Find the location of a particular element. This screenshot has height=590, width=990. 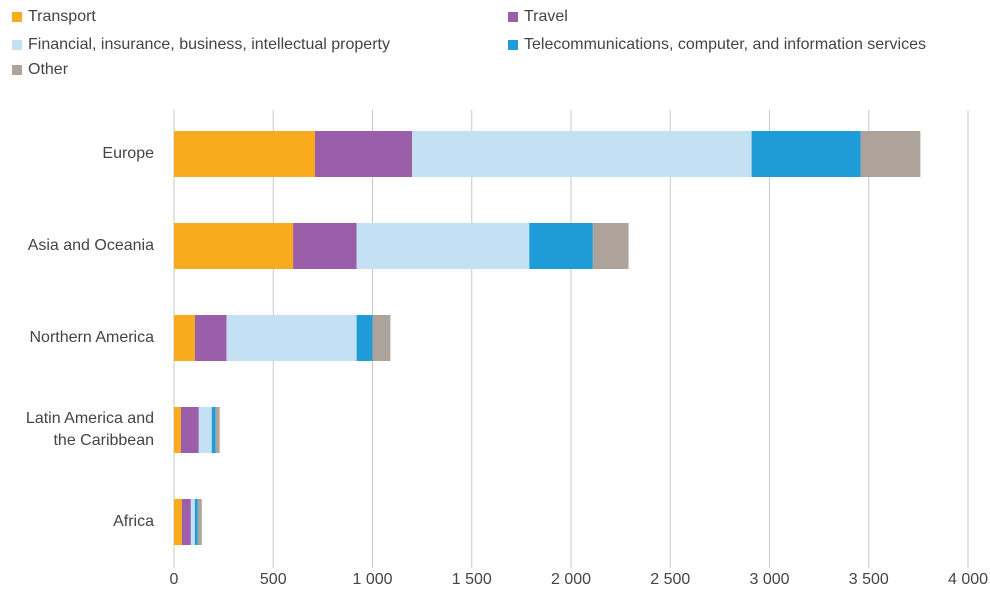

legend-label: Transport is located at coordinates (62, 16).